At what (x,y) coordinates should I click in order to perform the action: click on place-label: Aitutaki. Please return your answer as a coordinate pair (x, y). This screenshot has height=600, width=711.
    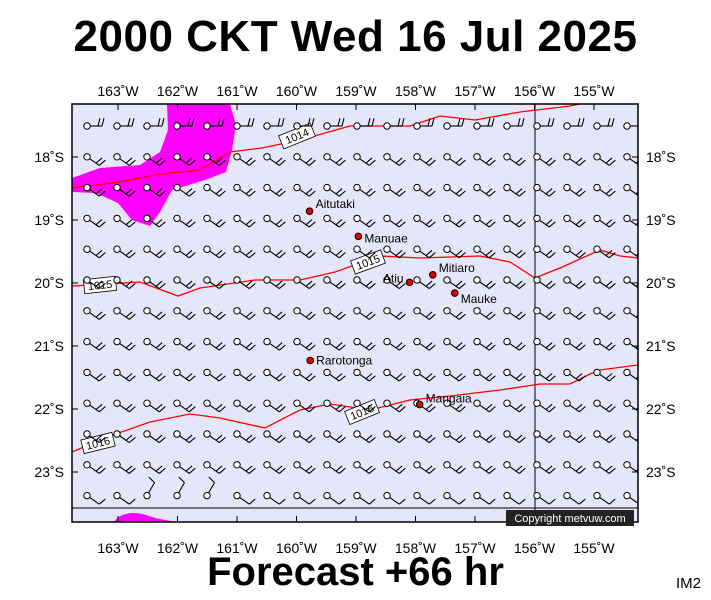
    Looking at the image, I should click on (335, 204).